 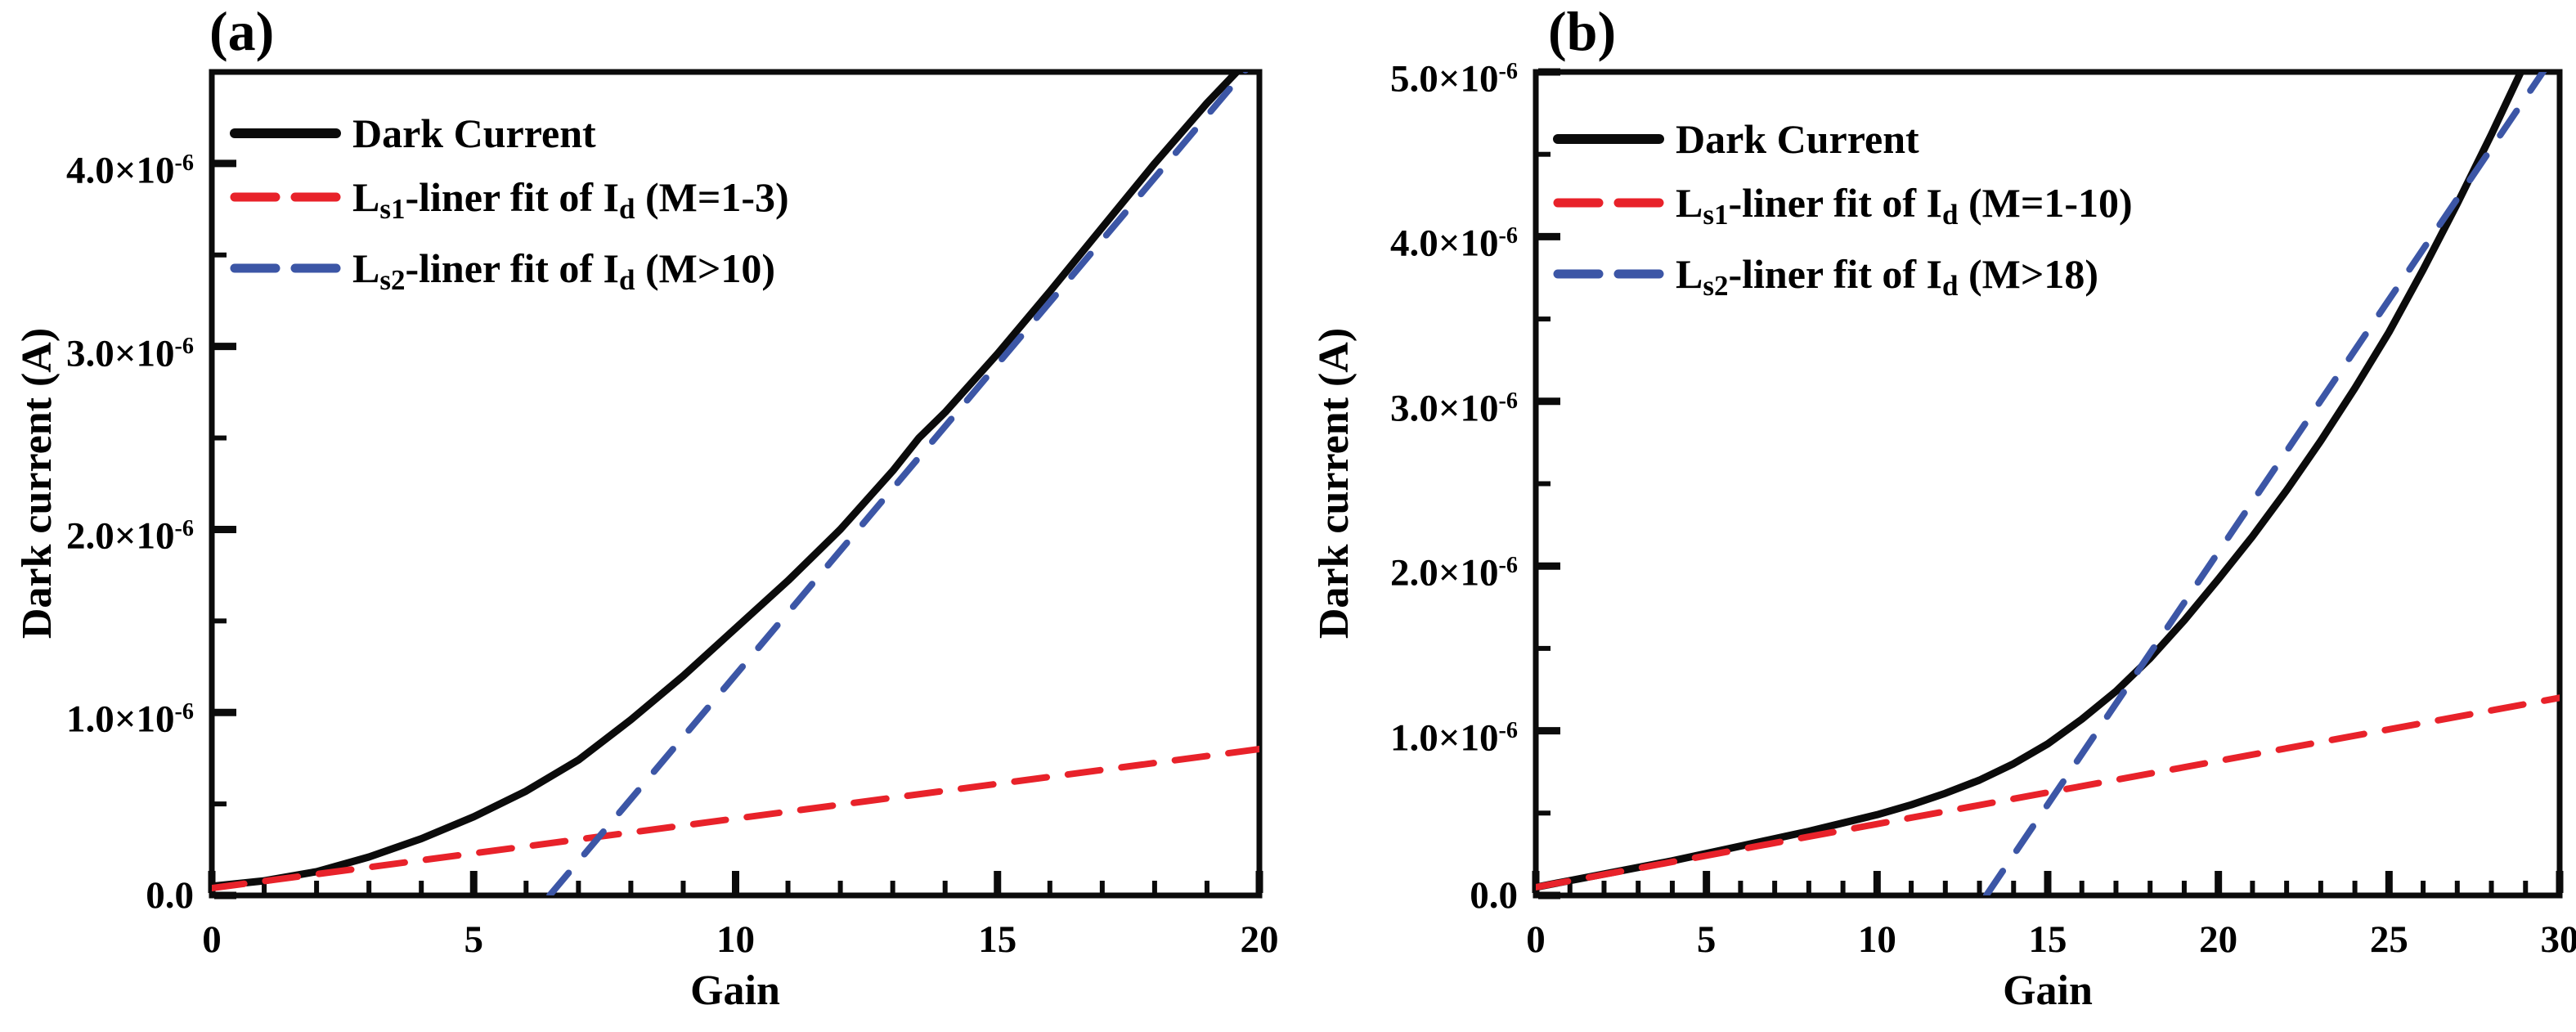 What do you see at coordinates (1716, 285) in the screenshot?
I see `panel-b-legend-subscript: s2` at bounding box center [1716, 285].